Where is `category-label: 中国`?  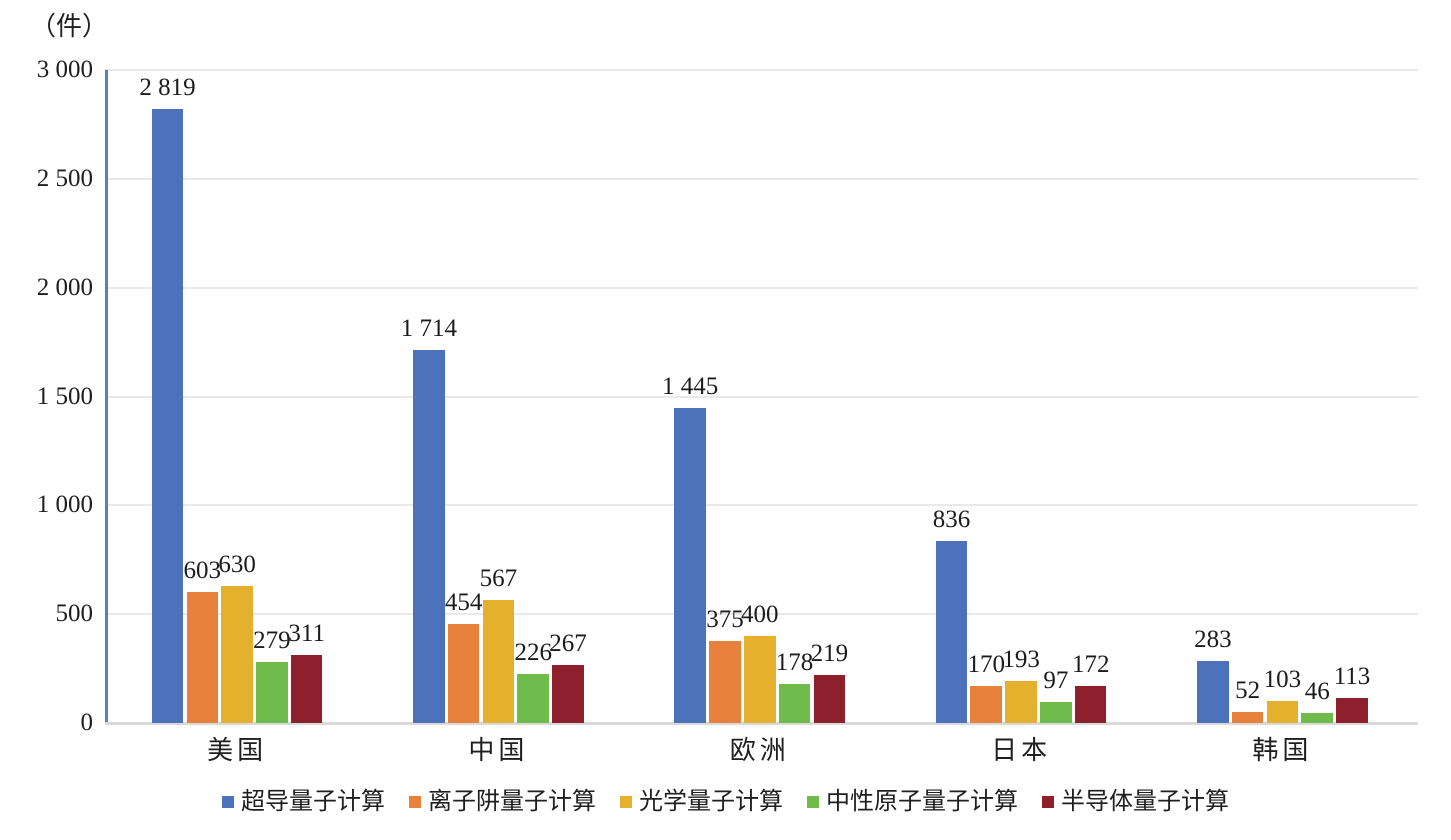 category-label: 中国 is located at coordinates (498, 750).